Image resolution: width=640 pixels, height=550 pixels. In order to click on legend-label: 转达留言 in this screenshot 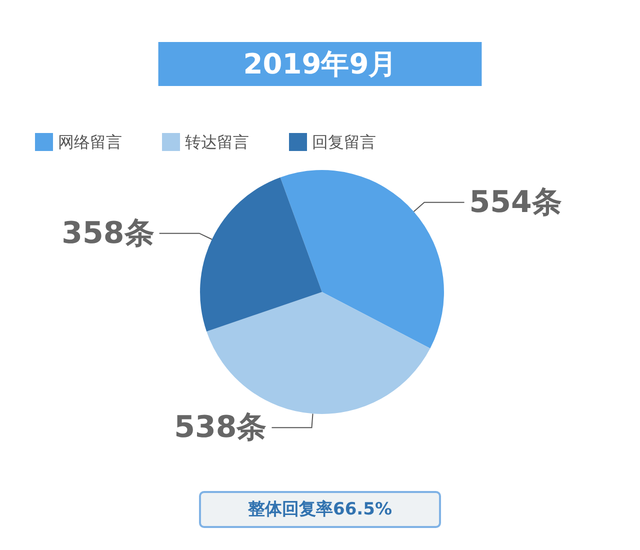, I will do `click(217, 142)`.